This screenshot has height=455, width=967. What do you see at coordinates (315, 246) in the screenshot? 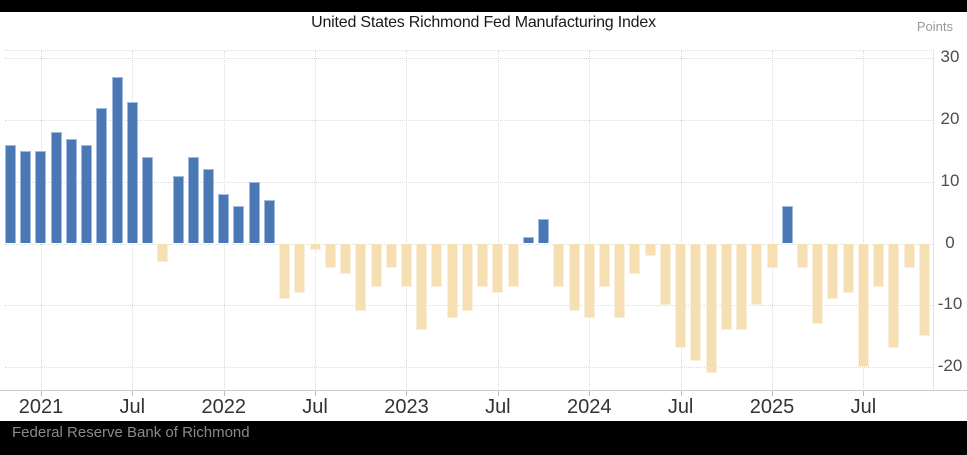
I see `bar-jul-2022` at bounding box center [315, 246].